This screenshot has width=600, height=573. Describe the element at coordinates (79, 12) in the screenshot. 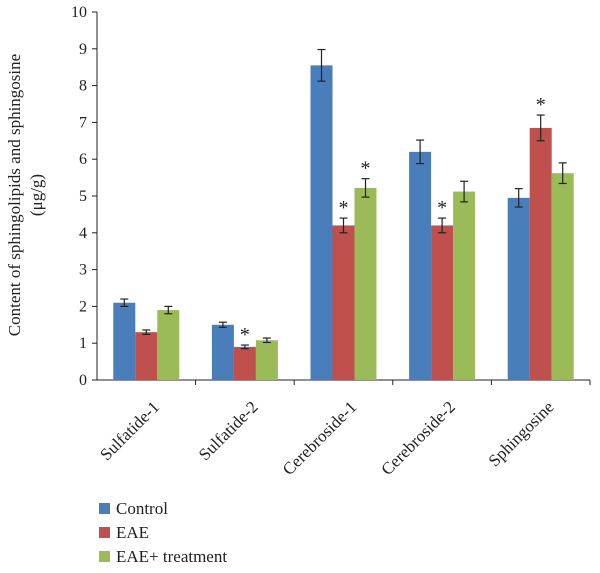

I see `y-tick-label: 10` at that location.